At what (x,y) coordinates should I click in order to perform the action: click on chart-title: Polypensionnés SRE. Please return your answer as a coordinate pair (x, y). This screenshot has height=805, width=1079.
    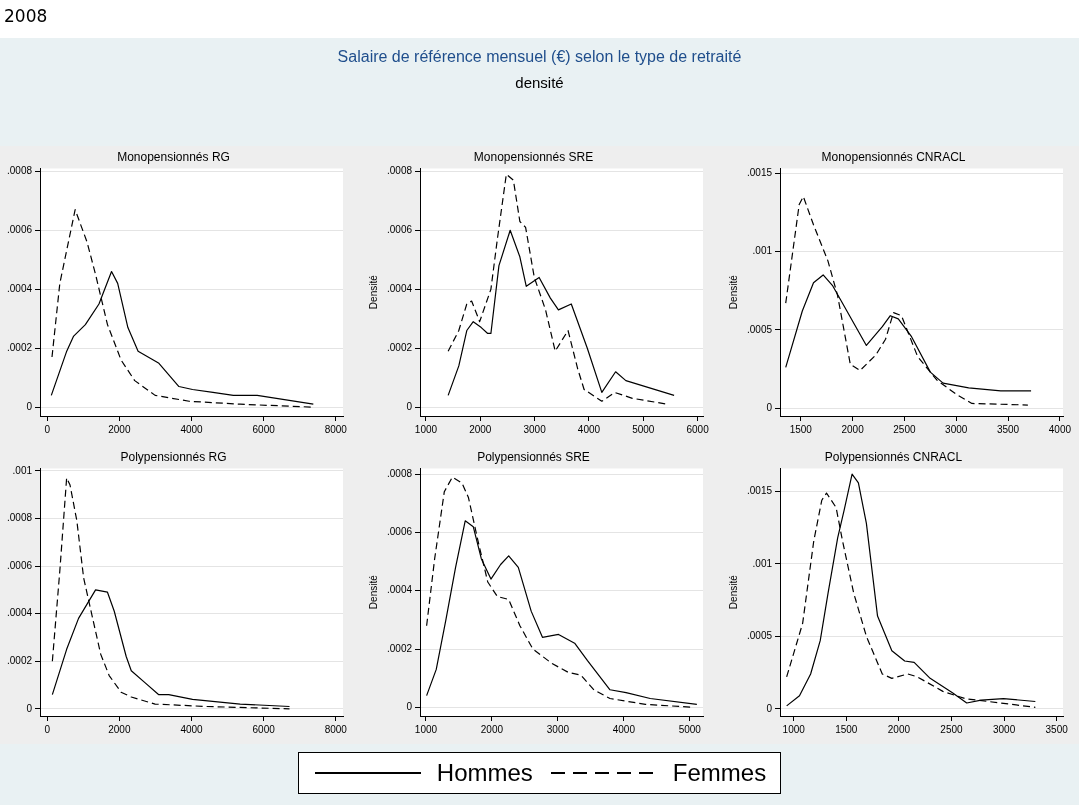
    Looking at the image, I should click on (533, 456).